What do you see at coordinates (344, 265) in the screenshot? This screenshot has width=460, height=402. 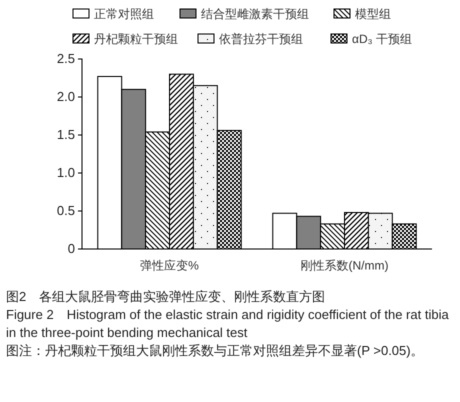 I see `x-tick-label: 刚性系数(N/mm)` at bounding box center [344, 265].